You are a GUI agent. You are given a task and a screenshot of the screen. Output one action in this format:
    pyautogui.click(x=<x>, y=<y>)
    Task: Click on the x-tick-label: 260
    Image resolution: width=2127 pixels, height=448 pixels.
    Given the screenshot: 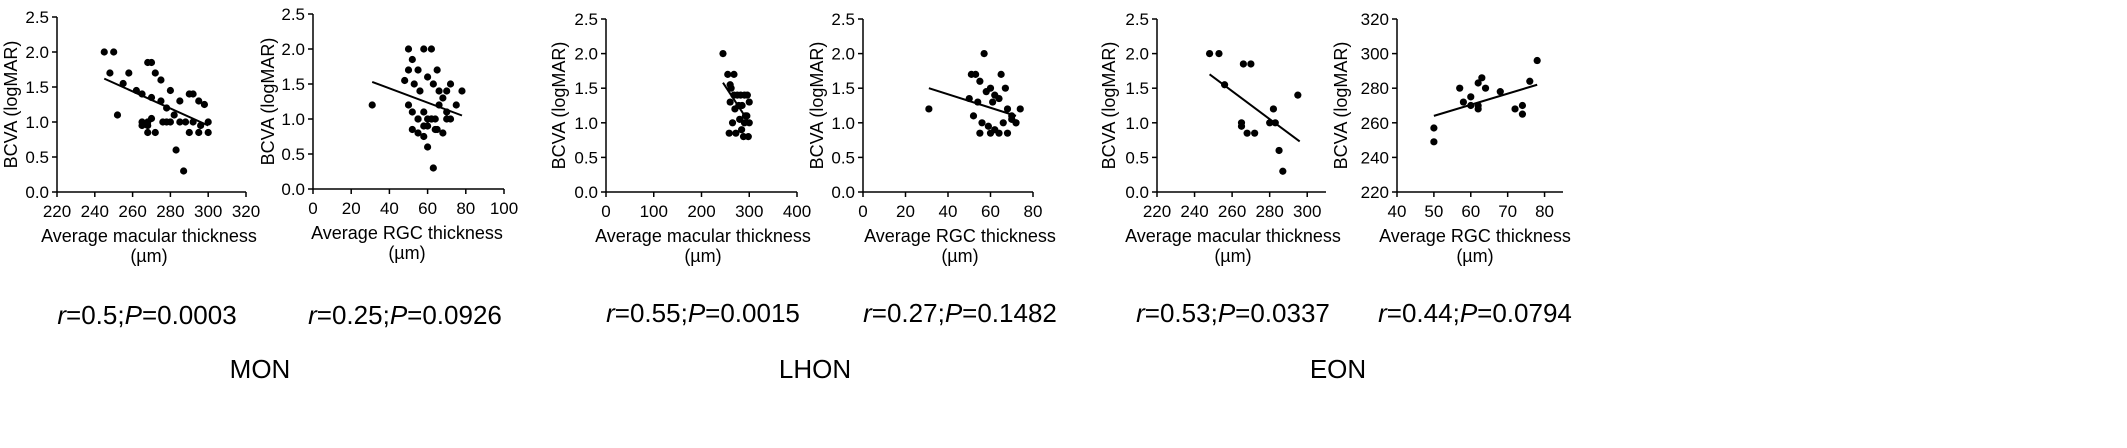 What is the action you would take?
    pyautogui.click(x=132, y=211)
    